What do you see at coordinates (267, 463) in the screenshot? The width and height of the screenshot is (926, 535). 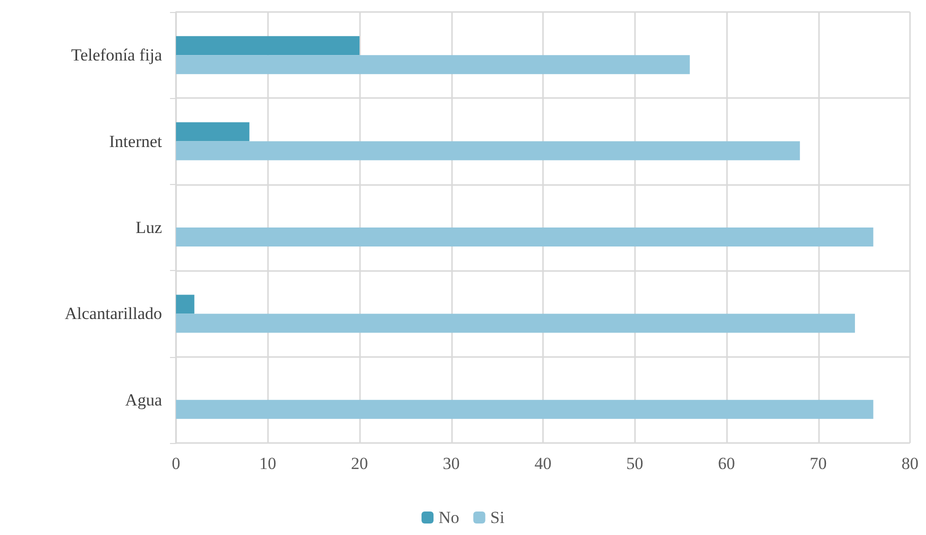 I see `x-tick-label: 10` at bounding box center [267, 463].